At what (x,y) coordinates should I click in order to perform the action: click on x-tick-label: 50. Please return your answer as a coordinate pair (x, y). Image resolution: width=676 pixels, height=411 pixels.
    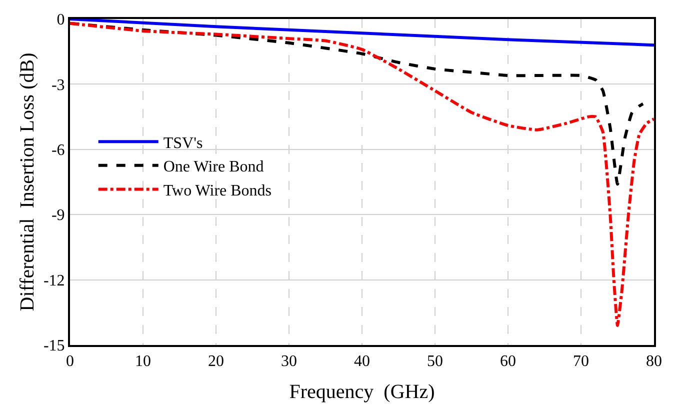
    Looking at the image, I should click on (435, 361).